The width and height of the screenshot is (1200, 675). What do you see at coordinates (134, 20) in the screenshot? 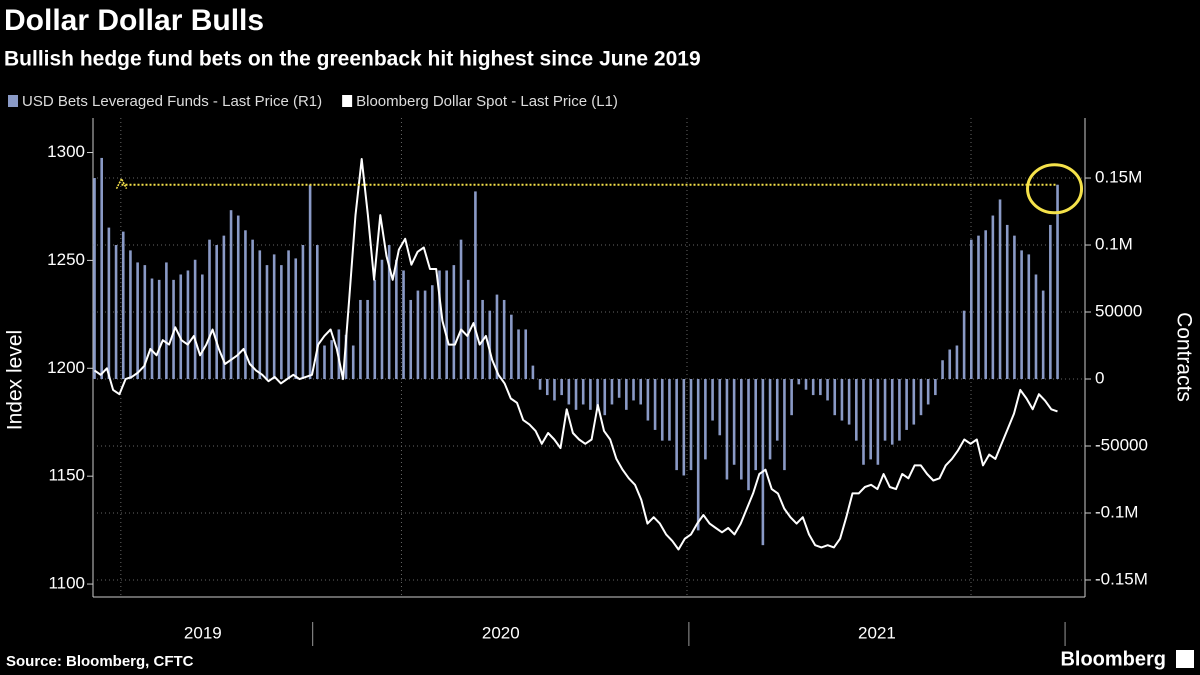
I see `chart-title: Dollar Dollar Bulls` at bounding box center [134, 20].